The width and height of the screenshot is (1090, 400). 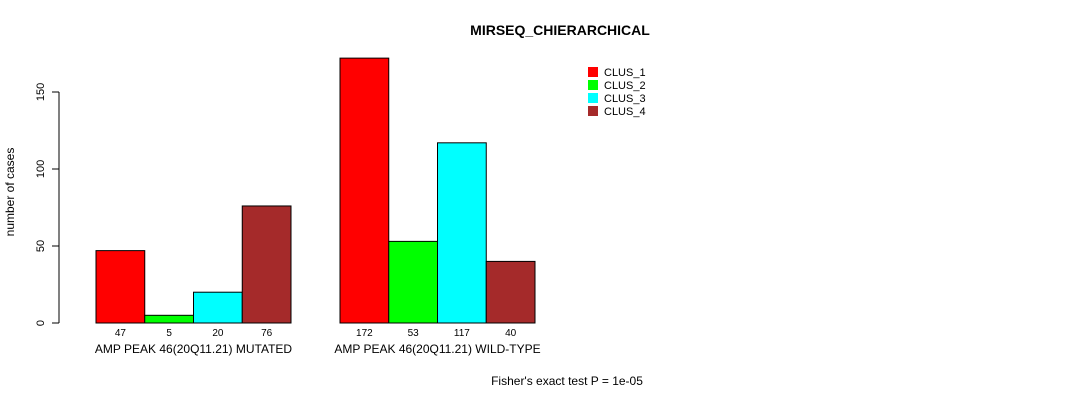 What do you see at coordinates (625, 99) in the screenshot?
I see `legend-label: CLUS_3` at bounding box center [625, 99].